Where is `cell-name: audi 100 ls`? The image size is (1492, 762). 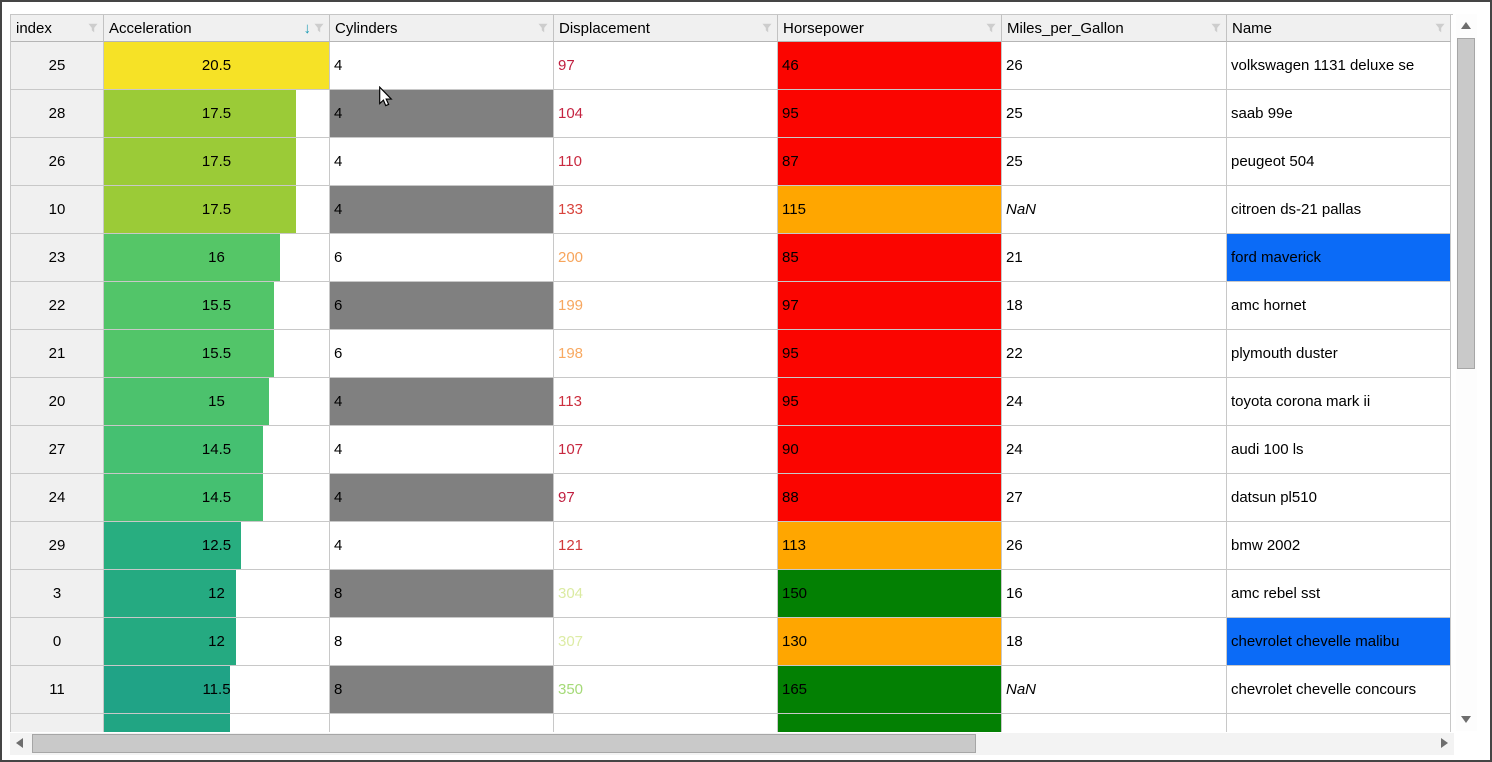
cell-name: audi 100 ls is located at coordinates (1339, 450).